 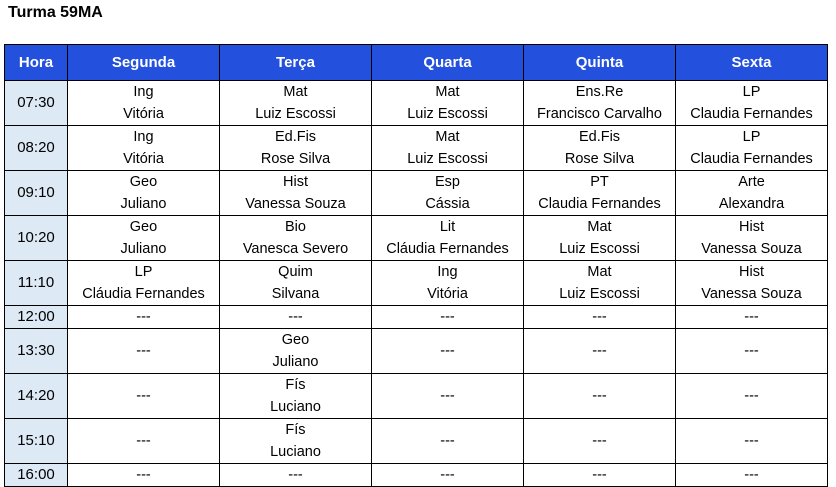 What do you see at coordinates (599, 182) in the screenshot?
I see `subject: PT` at bounding box center [599, 182].